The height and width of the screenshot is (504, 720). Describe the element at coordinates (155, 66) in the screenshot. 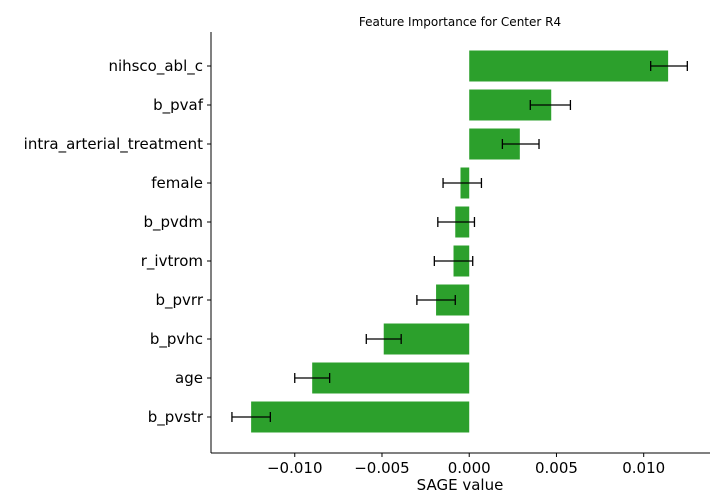

I see `y-tick-label: nihsco_abl_c` at that location.